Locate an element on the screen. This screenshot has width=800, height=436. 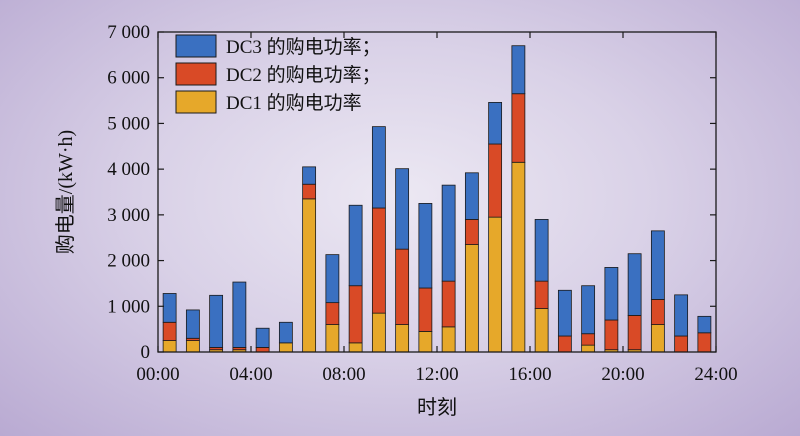
x-tick-label: 16:00 is located at coordinates (529, 374).